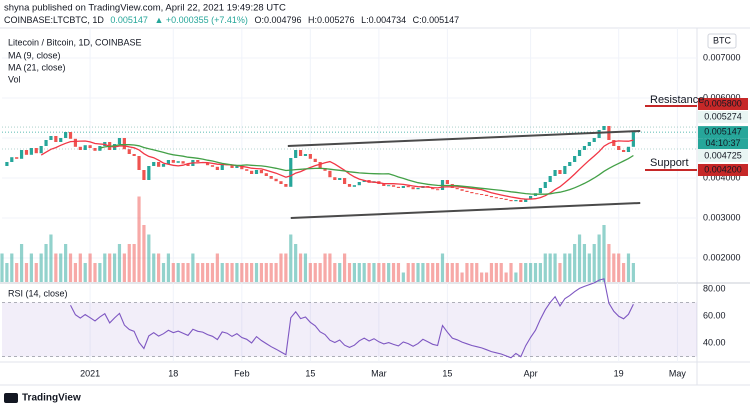  Describe the element at coordinates (722, 57) in the screenshot. I see `y-tick-label: 0.007000` at that location.